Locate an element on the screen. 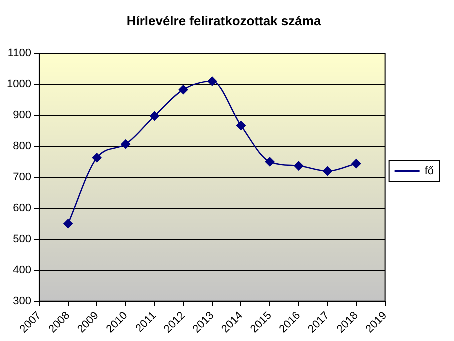 The height and width of the screenshot is (341, 454). y-tick-label: 1100 is located at coordinates (20, 54).